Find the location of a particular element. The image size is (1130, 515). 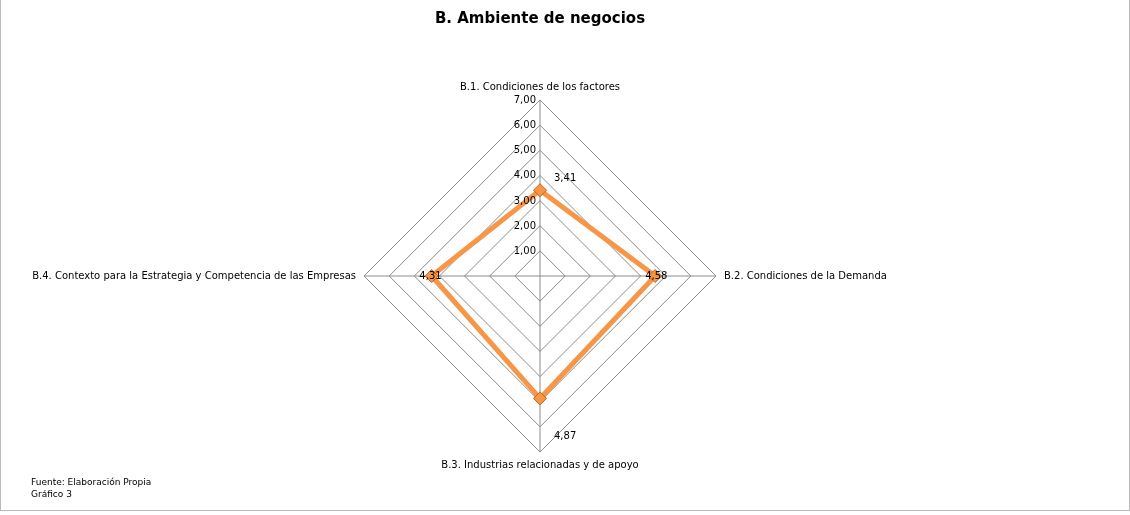

spoke-label: B.1. Condiciones de los factores is located at coordinates (540, 86).